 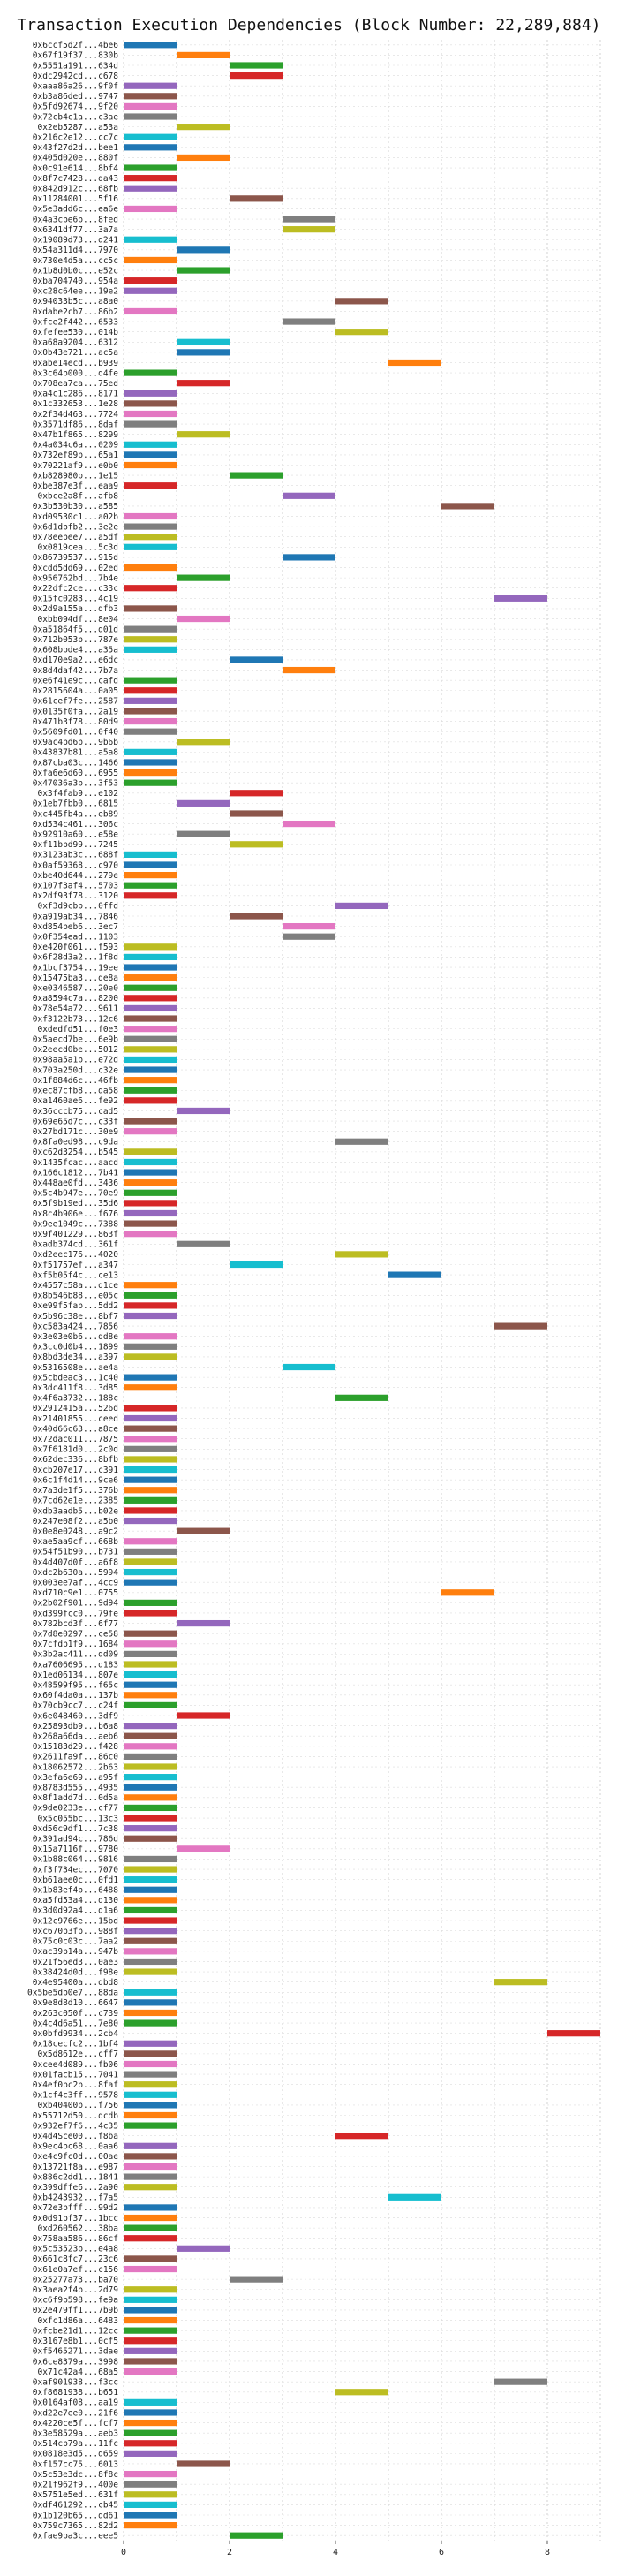 I want to click on transaction-label: 0xe6f41e9c...cafd, so click(x=76, y=681).